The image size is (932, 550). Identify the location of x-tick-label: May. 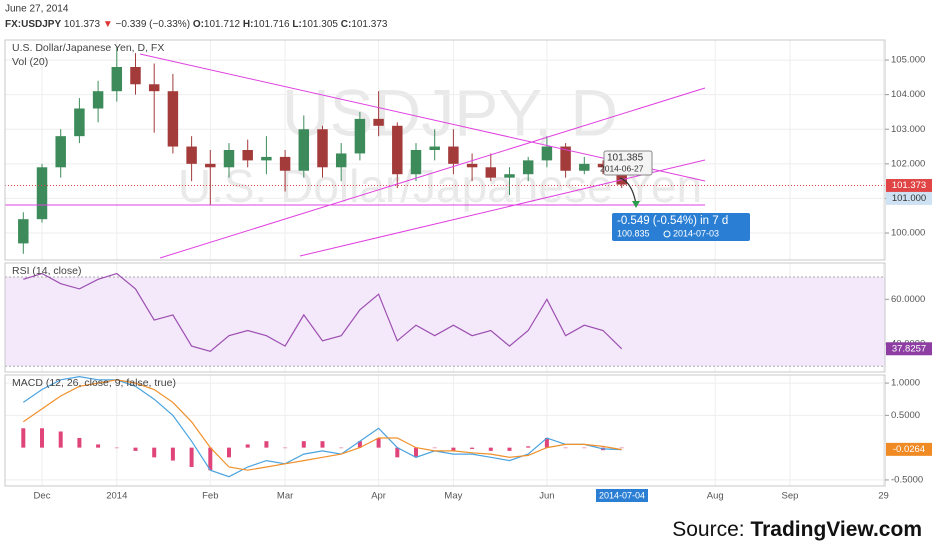
(453, 496).